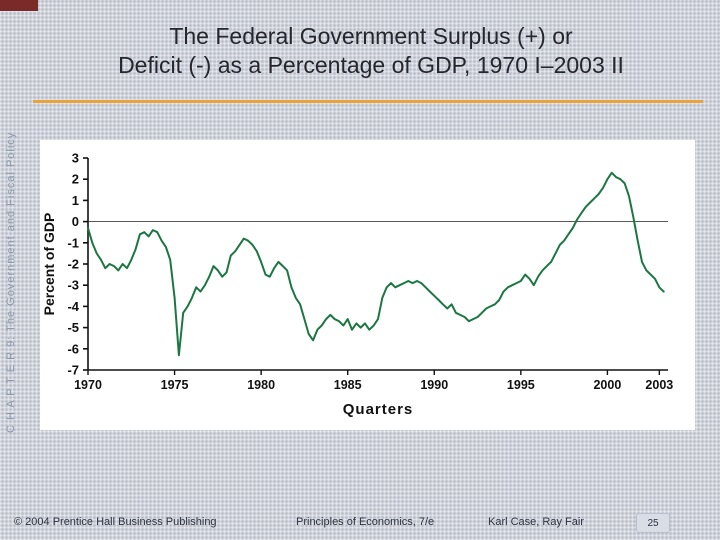 This screenshot has width=720, height=540. Describe the element at coordinates (368, 101) in the screenshot. I see `title-underline-rule` at that location.